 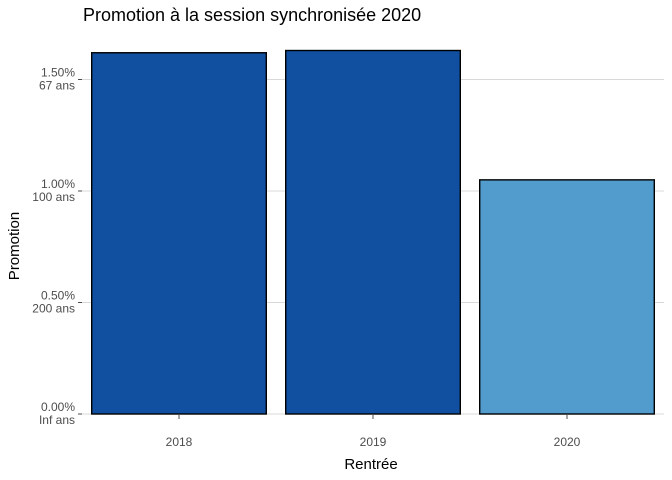 What do you see at coordinates (53, 197) in the screenshot?
I see `y-tick-sublabel: 100 ans` at bounding box center [53, 197].